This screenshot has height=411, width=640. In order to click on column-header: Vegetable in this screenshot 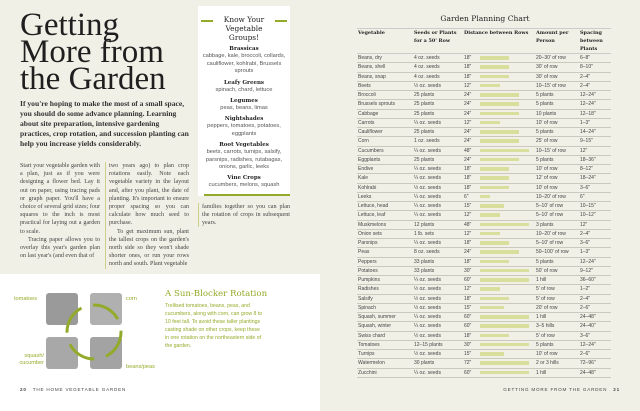, I will do `click(385, 41)`.